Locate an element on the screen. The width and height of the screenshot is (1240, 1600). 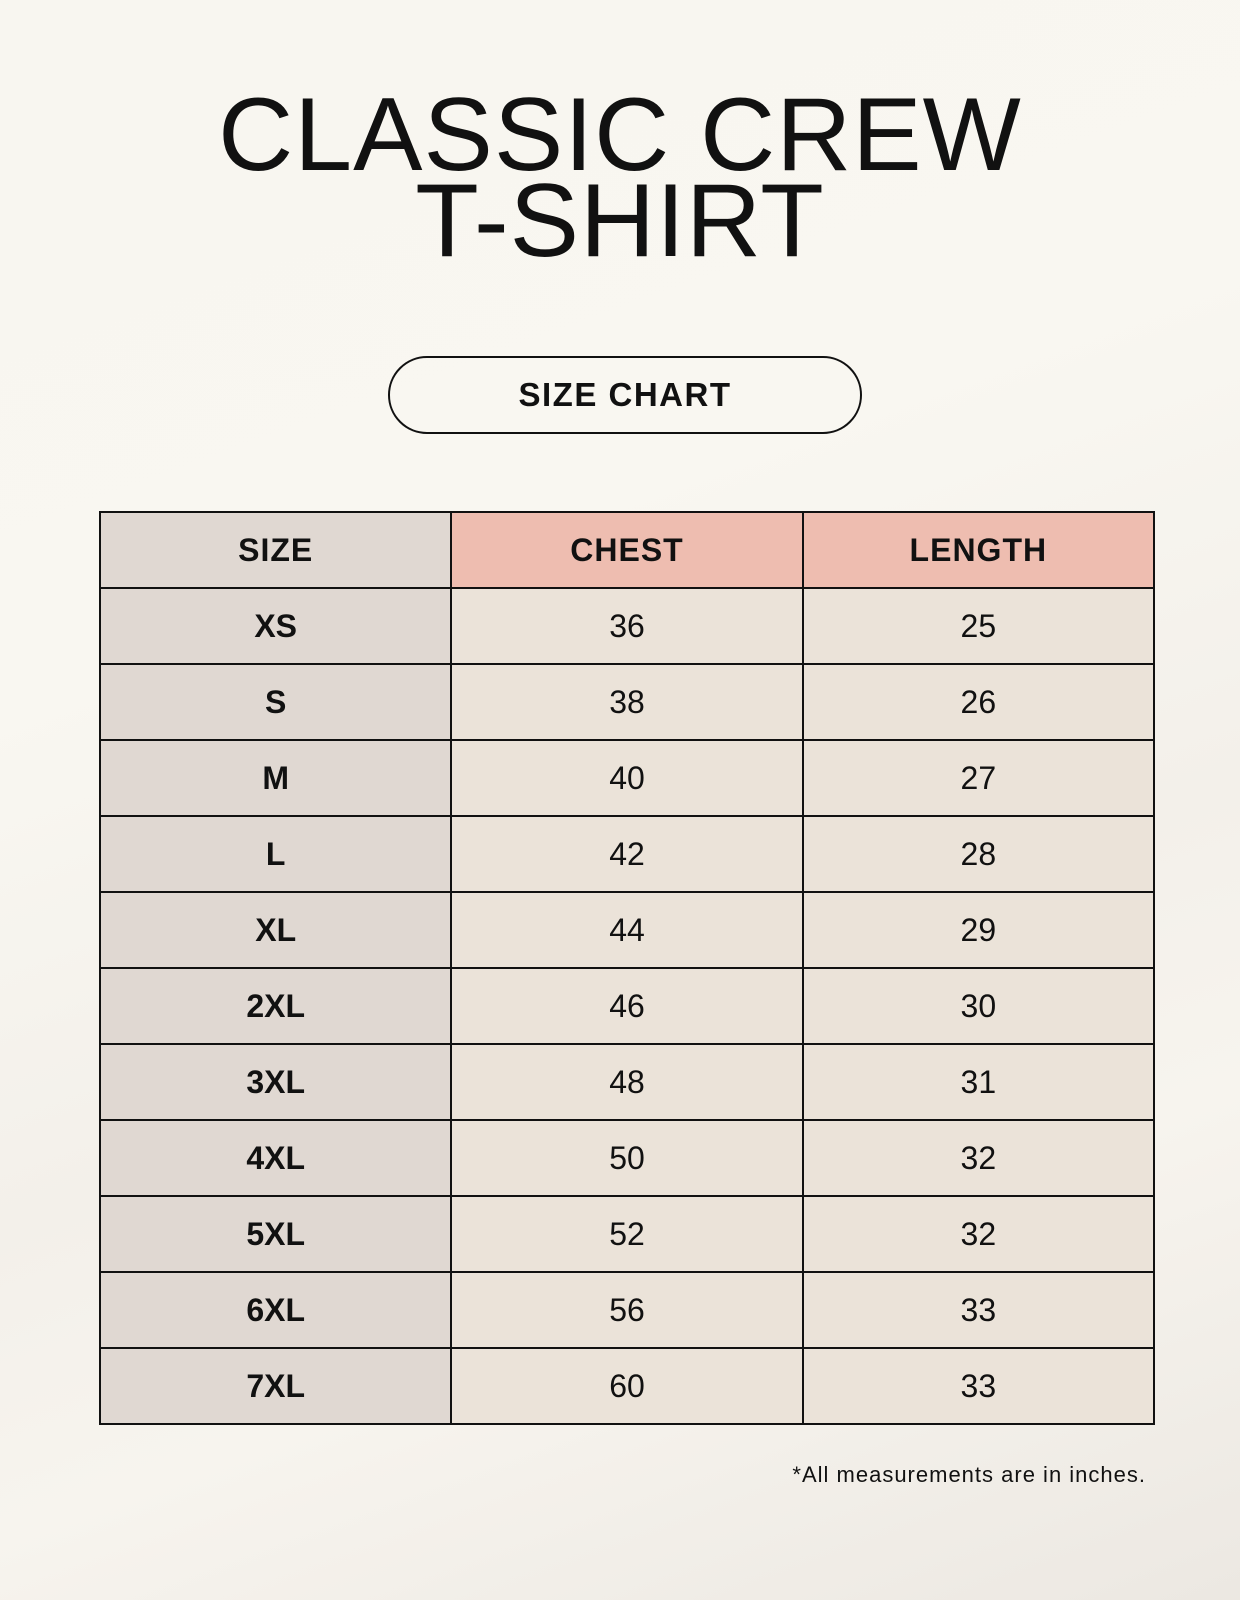
chest-cell: 52 is located at coordinates (627, 1234).